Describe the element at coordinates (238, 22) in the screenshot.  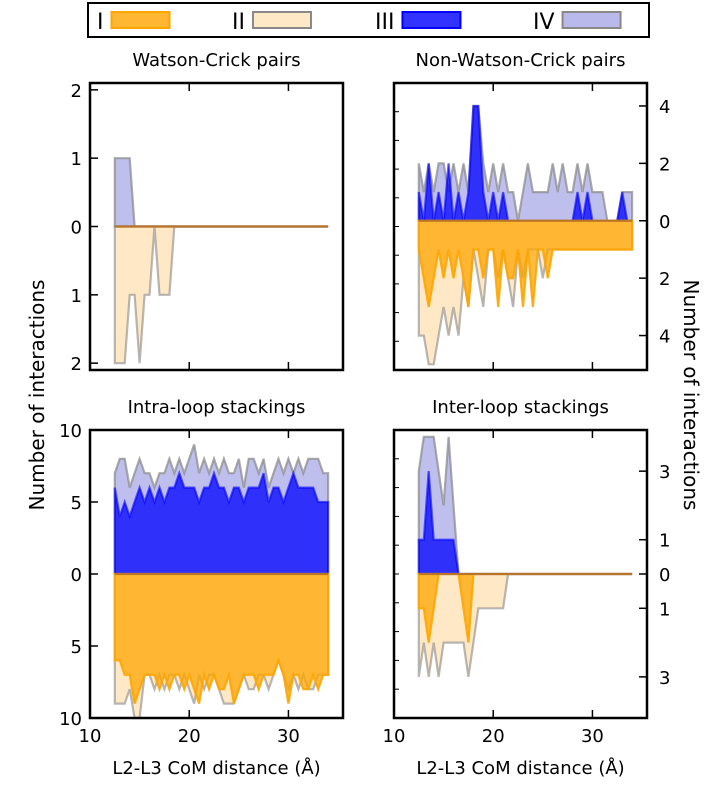
I see `legend-label-II: II` at that location.